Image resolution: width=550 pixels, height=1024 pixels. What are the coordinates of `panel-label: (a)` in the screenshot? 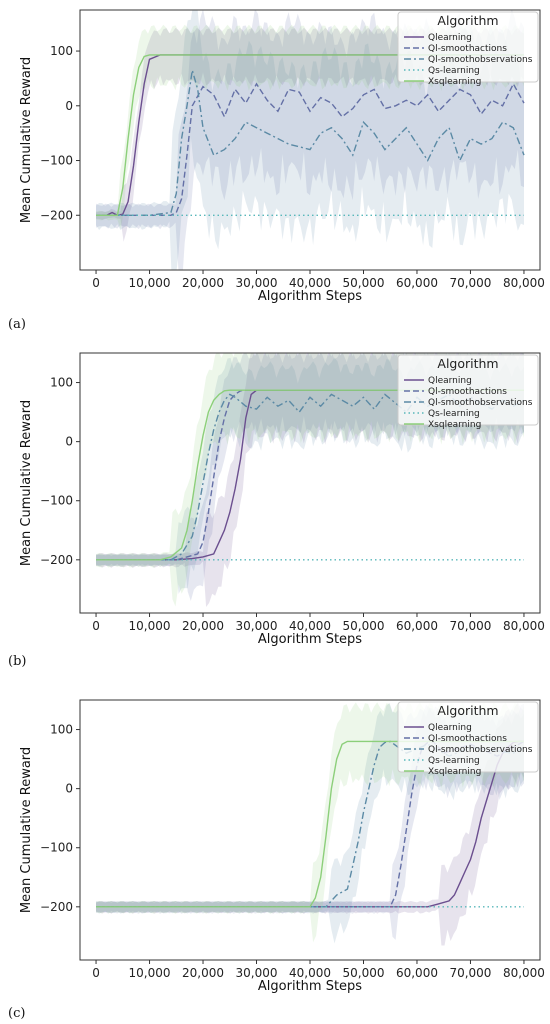 It's located at (17, 324).